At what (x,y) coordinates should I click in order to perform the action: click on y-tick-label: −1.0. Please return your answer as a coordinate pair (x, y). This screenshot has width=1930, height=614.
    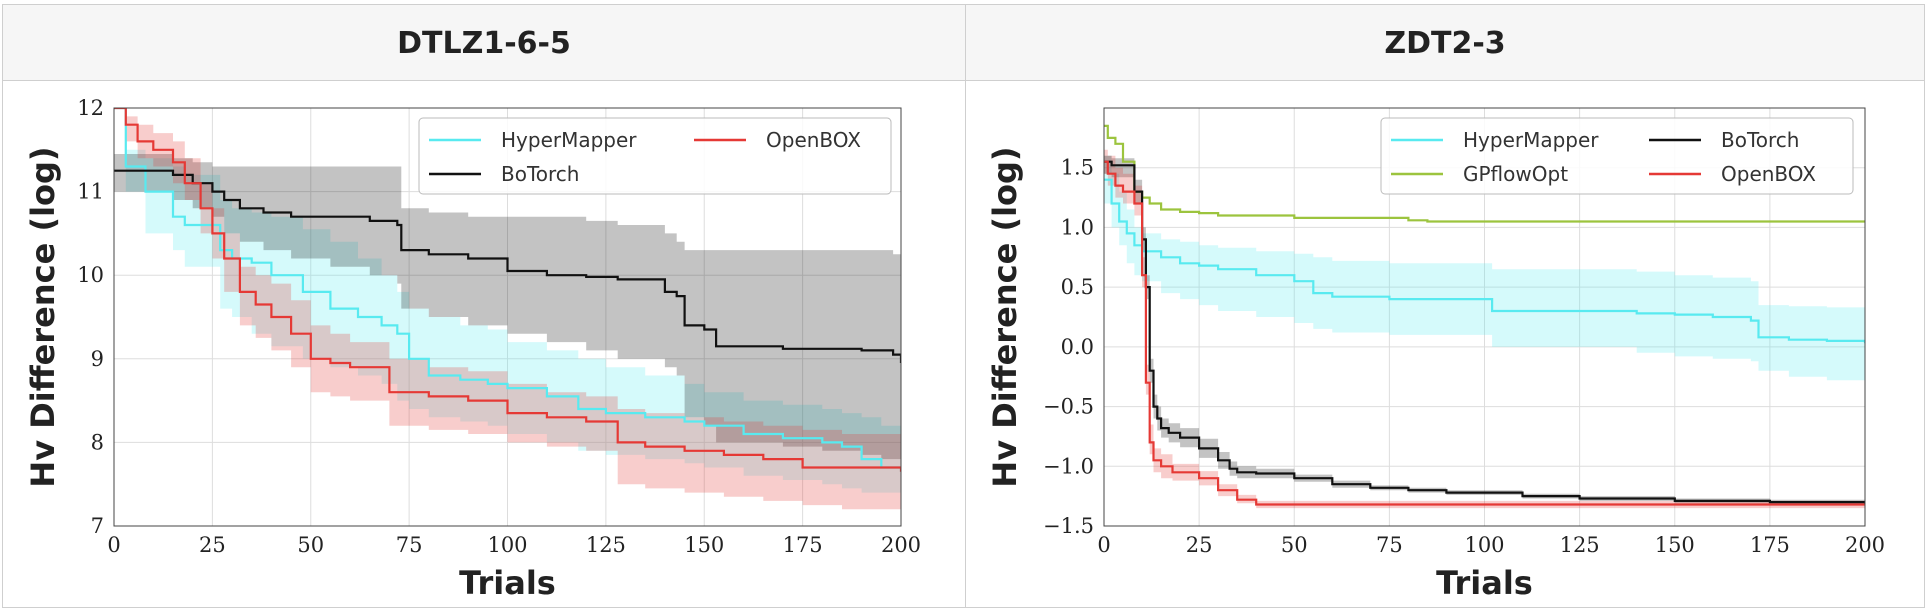
    Looking at the image, I should click on (1068, 466).